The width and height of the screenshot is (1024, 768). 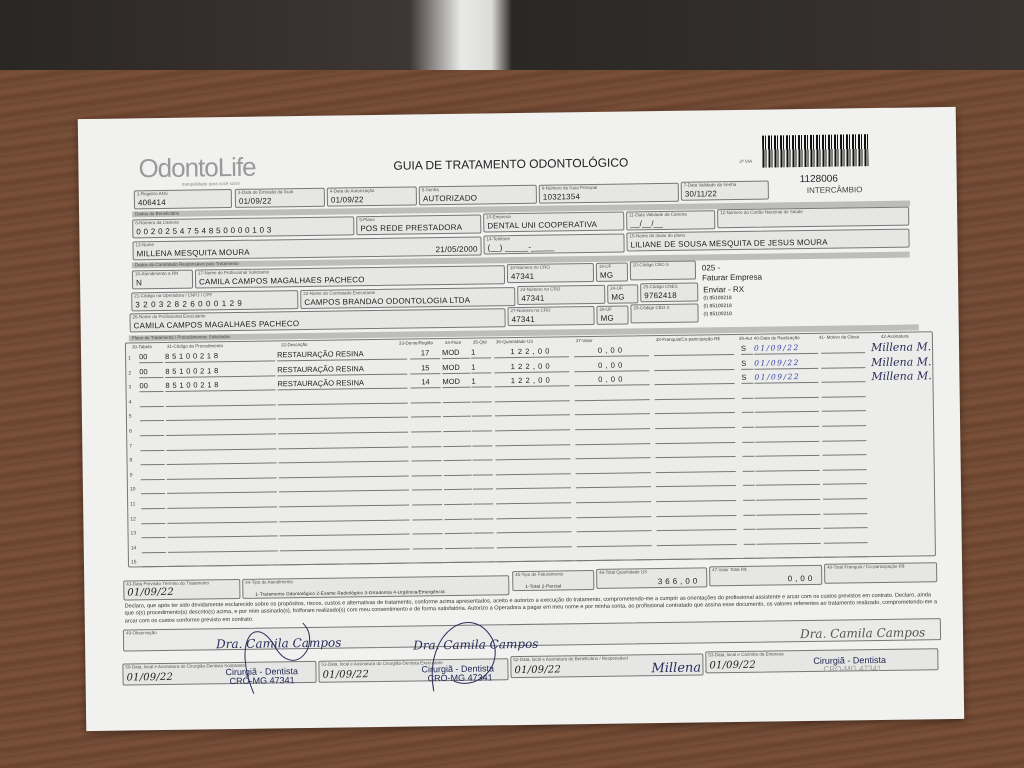 I want to click on background-monitor, so click(x=512, y=39).